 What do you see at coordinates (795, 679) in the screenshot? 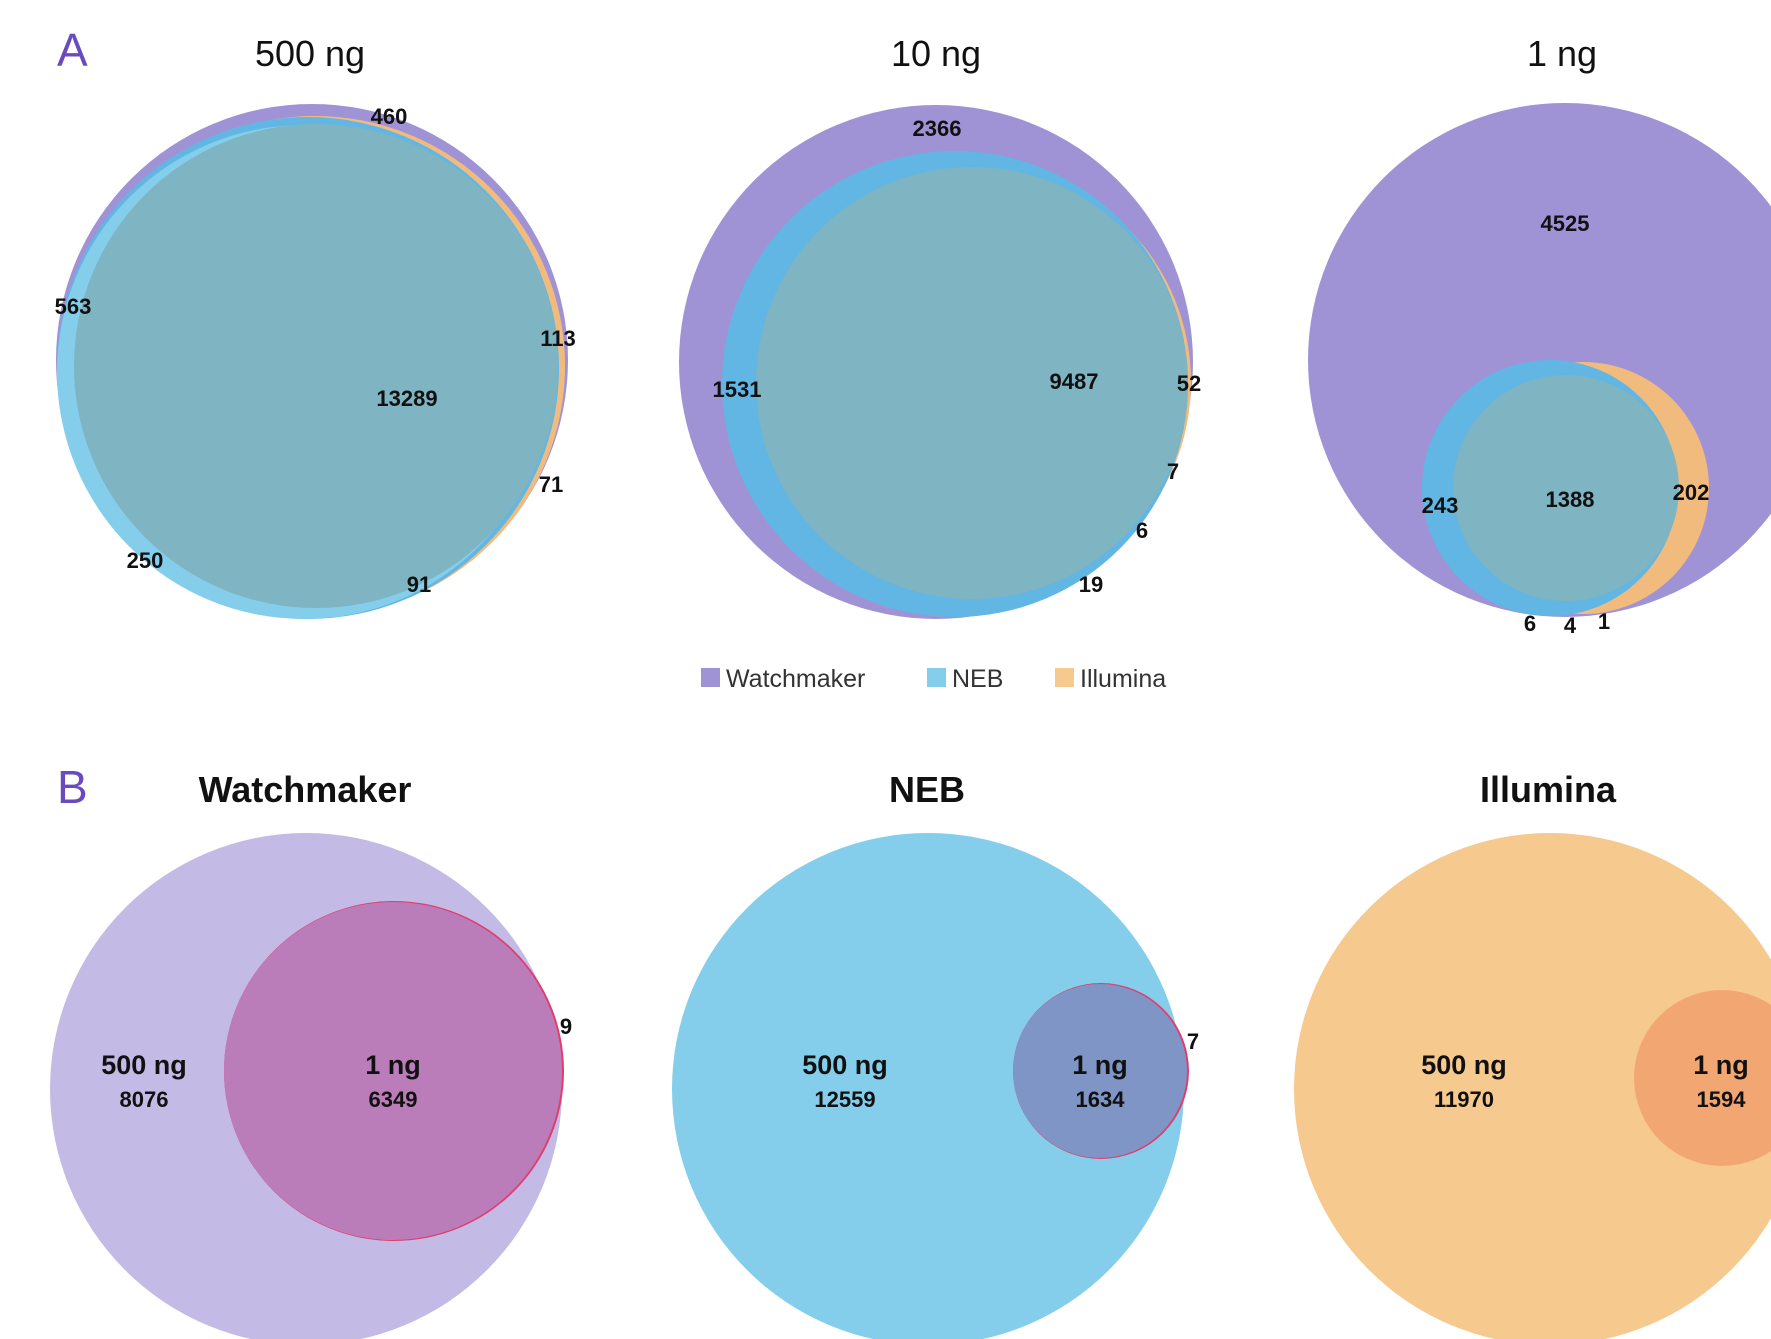
I see `legend-label-watchmaker: Watchmaker` at bounding box center [795, 679].